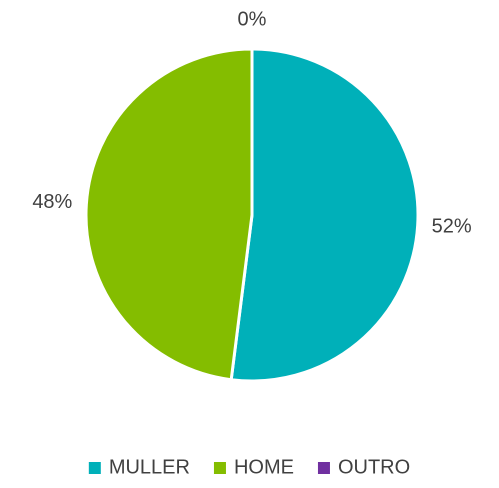  I want to click on data-label: 48%, so click(52, 202).